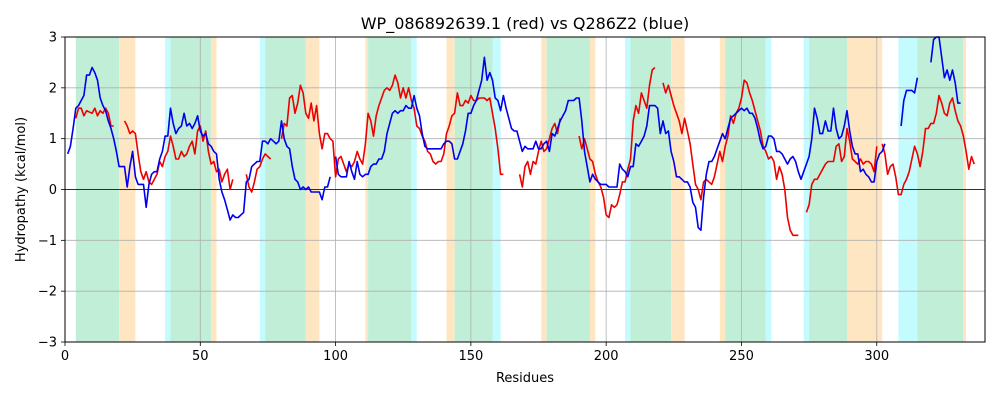  Describe the element at coordinates (53, 38) in the screenshot. I see `y-tick-label: 3` at that location.